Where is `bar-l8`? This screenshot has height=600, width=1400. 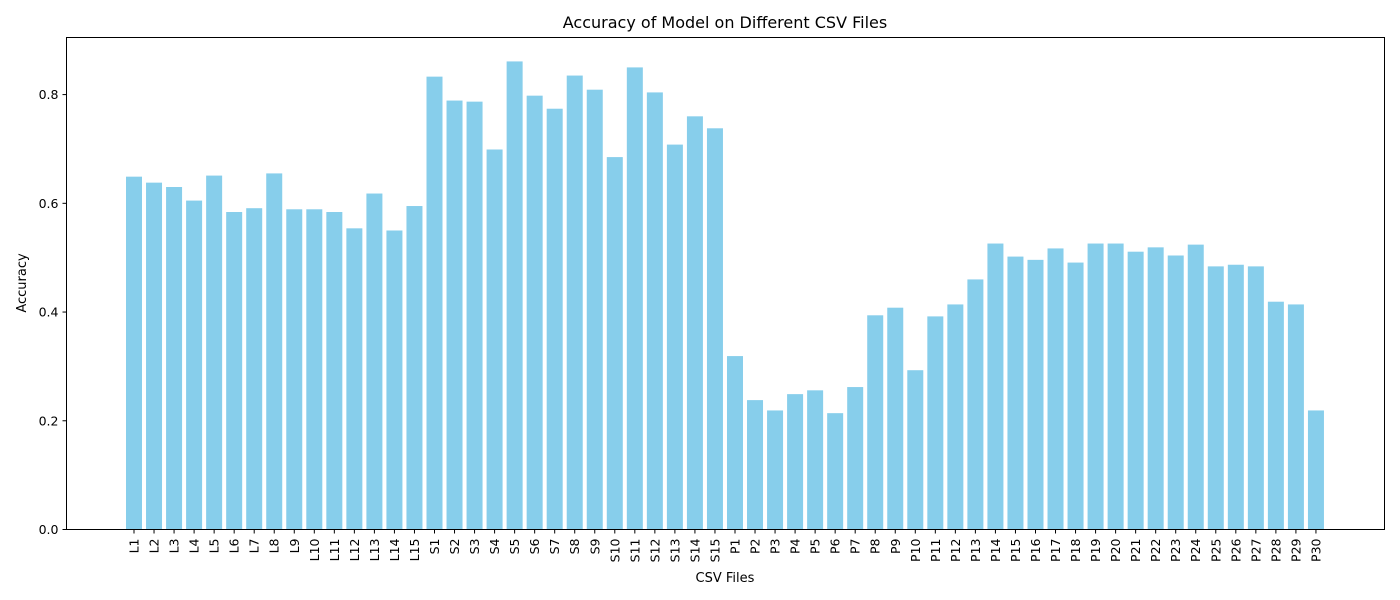 bar-l8 is located at coordinates (274, 351).